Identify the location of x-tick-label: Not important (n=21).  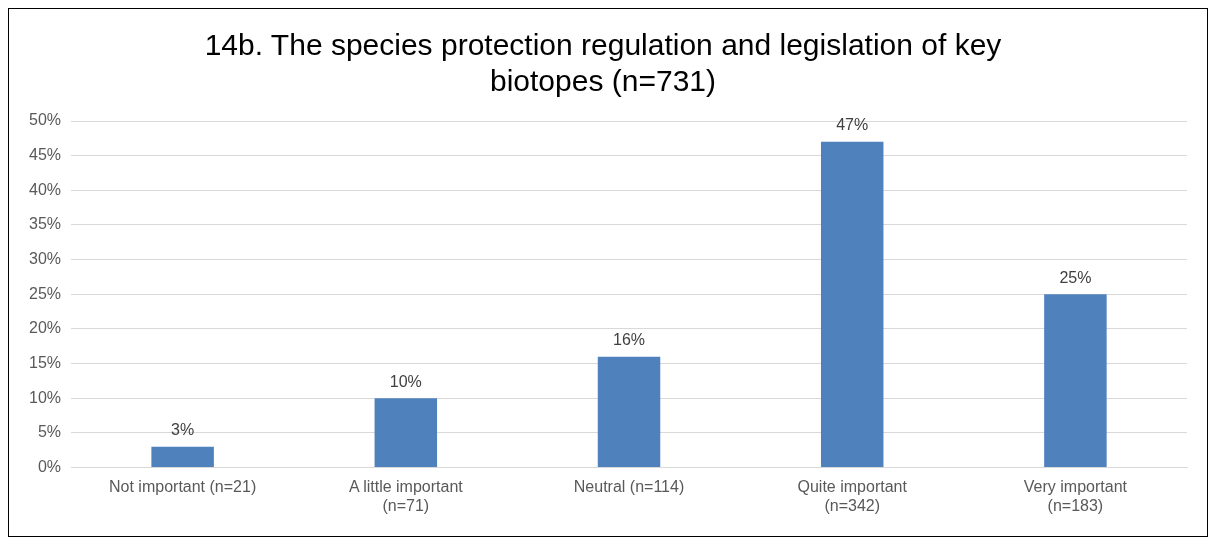
(183, 486).